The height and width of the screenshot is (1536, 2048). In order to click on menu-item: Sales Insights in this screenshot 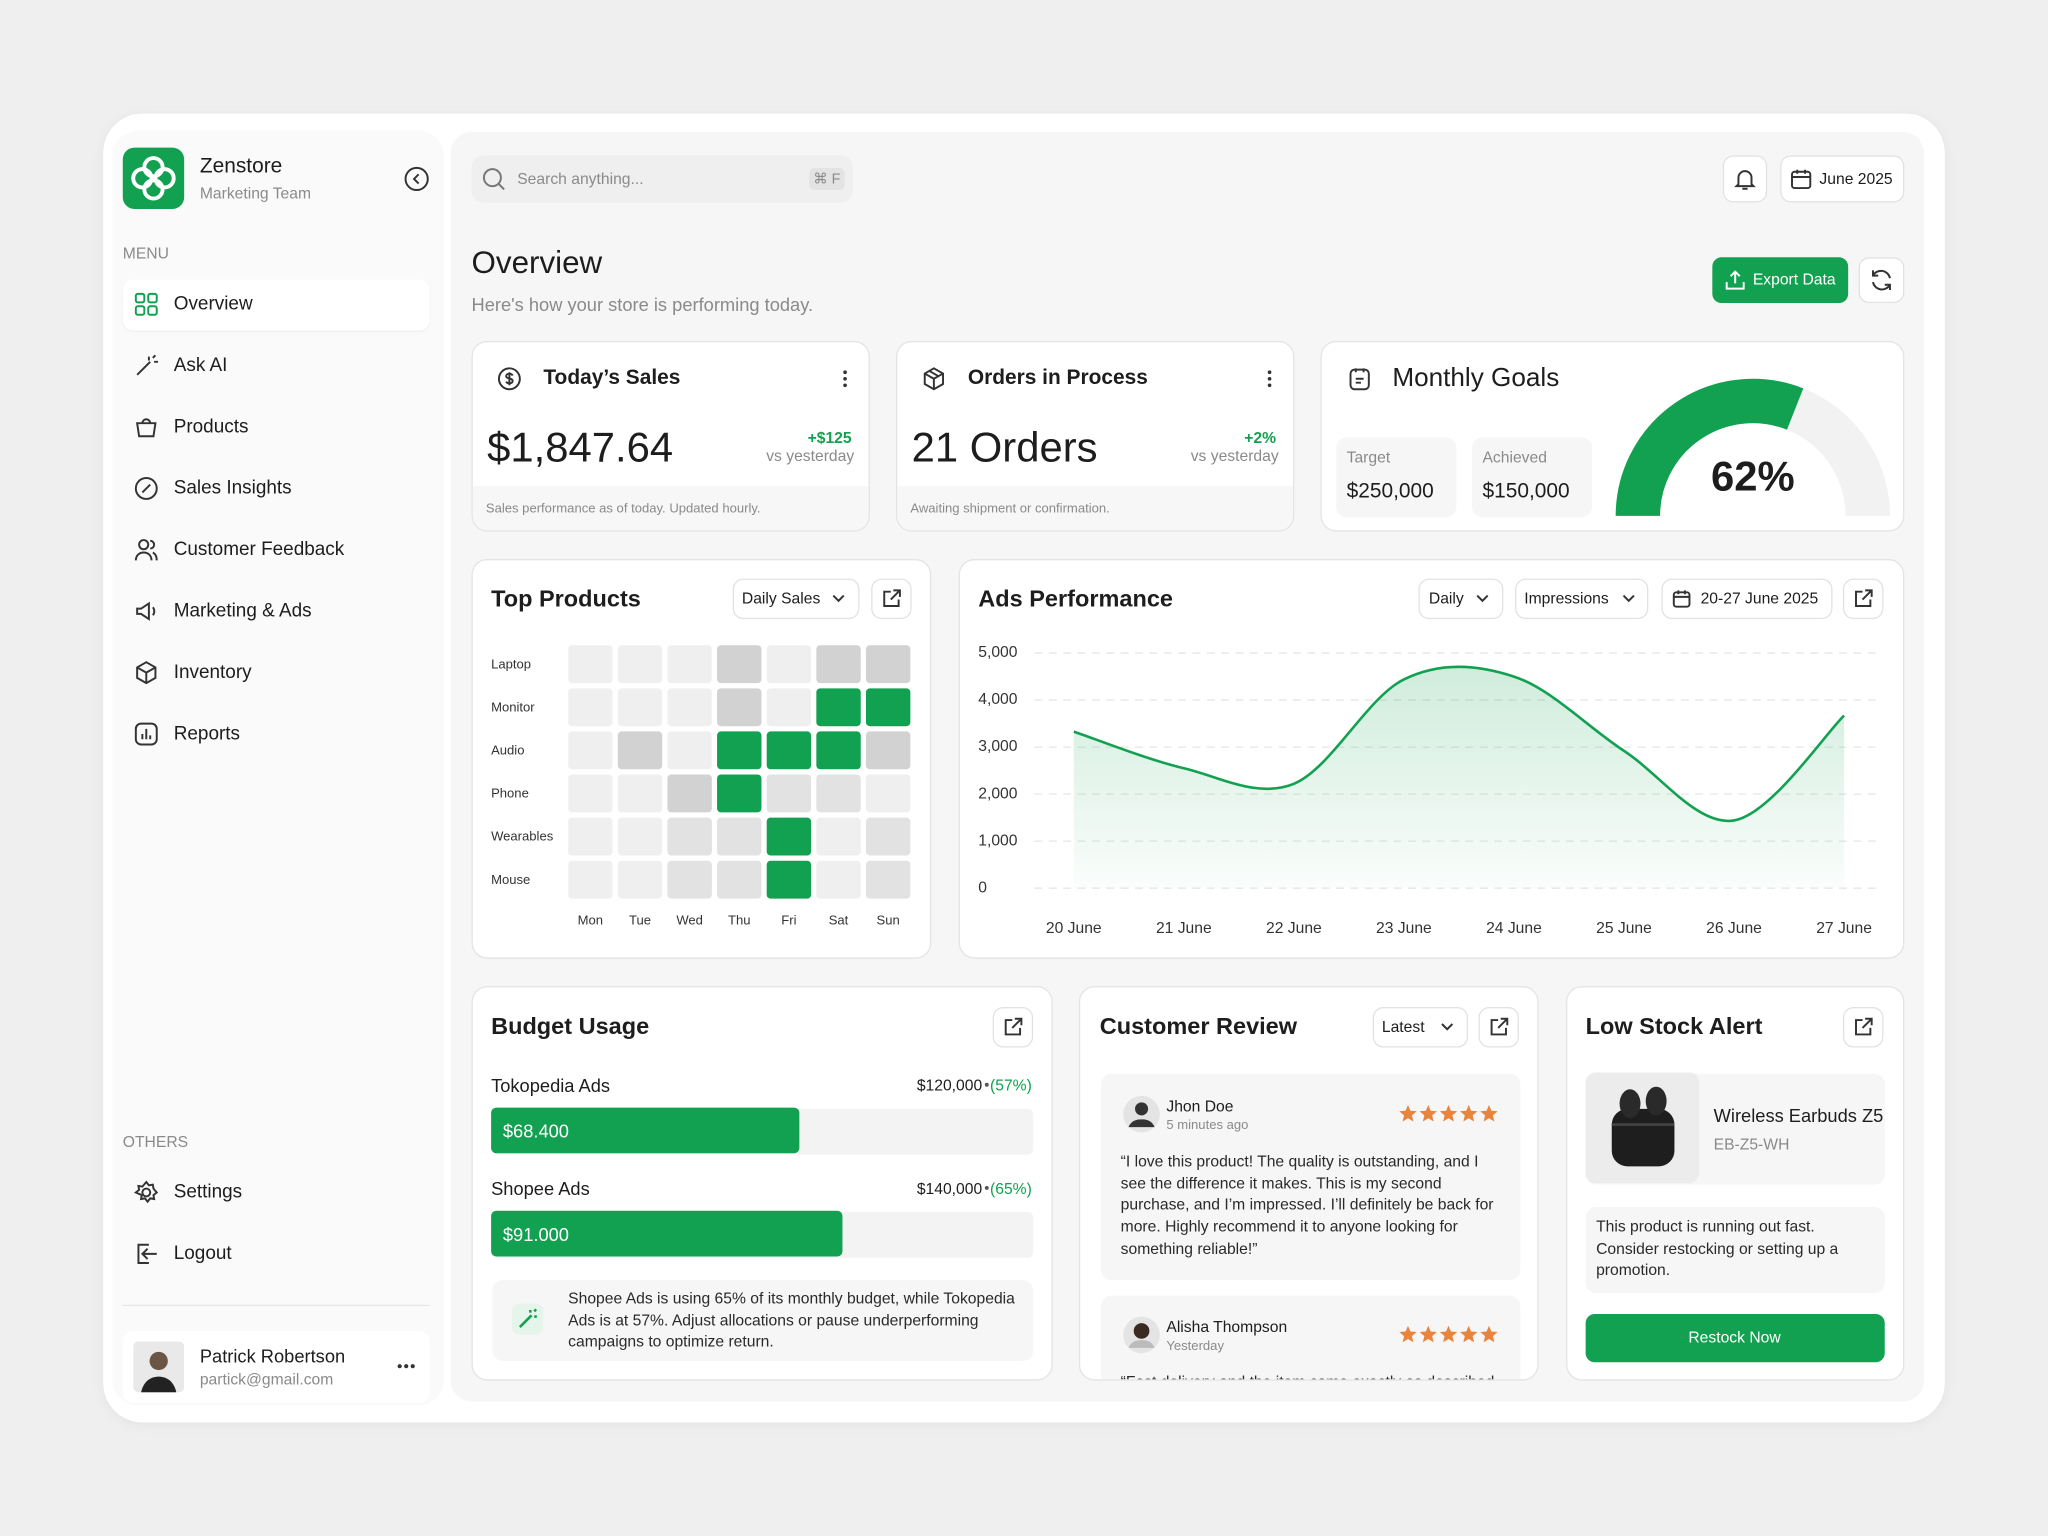, I will do `click(232, 488)`.